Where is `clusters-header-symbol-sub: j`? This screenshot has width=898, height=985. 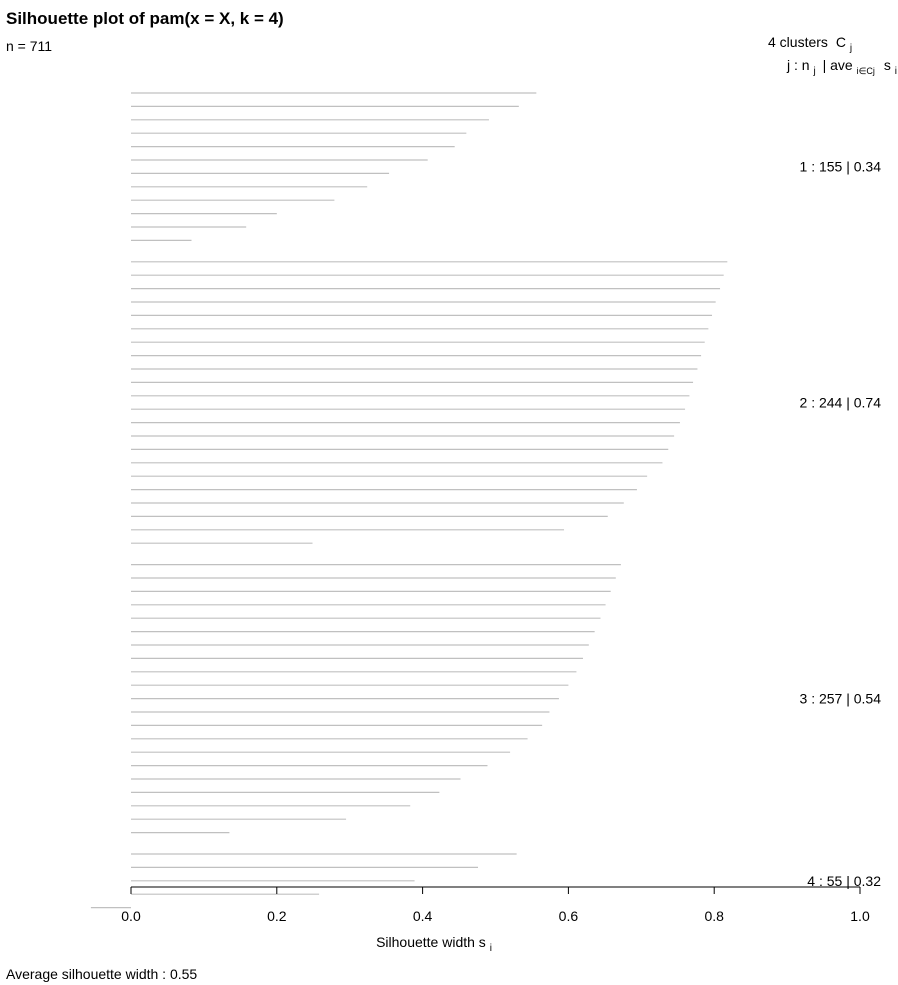 clusters-header-symbol-sub: j is located at coordinates (850, 48).